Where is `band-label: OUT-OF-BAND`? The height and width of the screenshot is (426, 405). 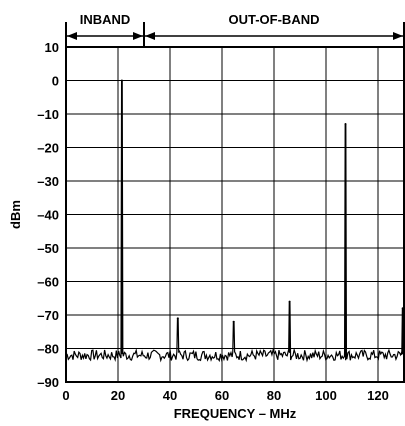
band-label: OUT-OF-BAND is located at coordinates (274, 19).